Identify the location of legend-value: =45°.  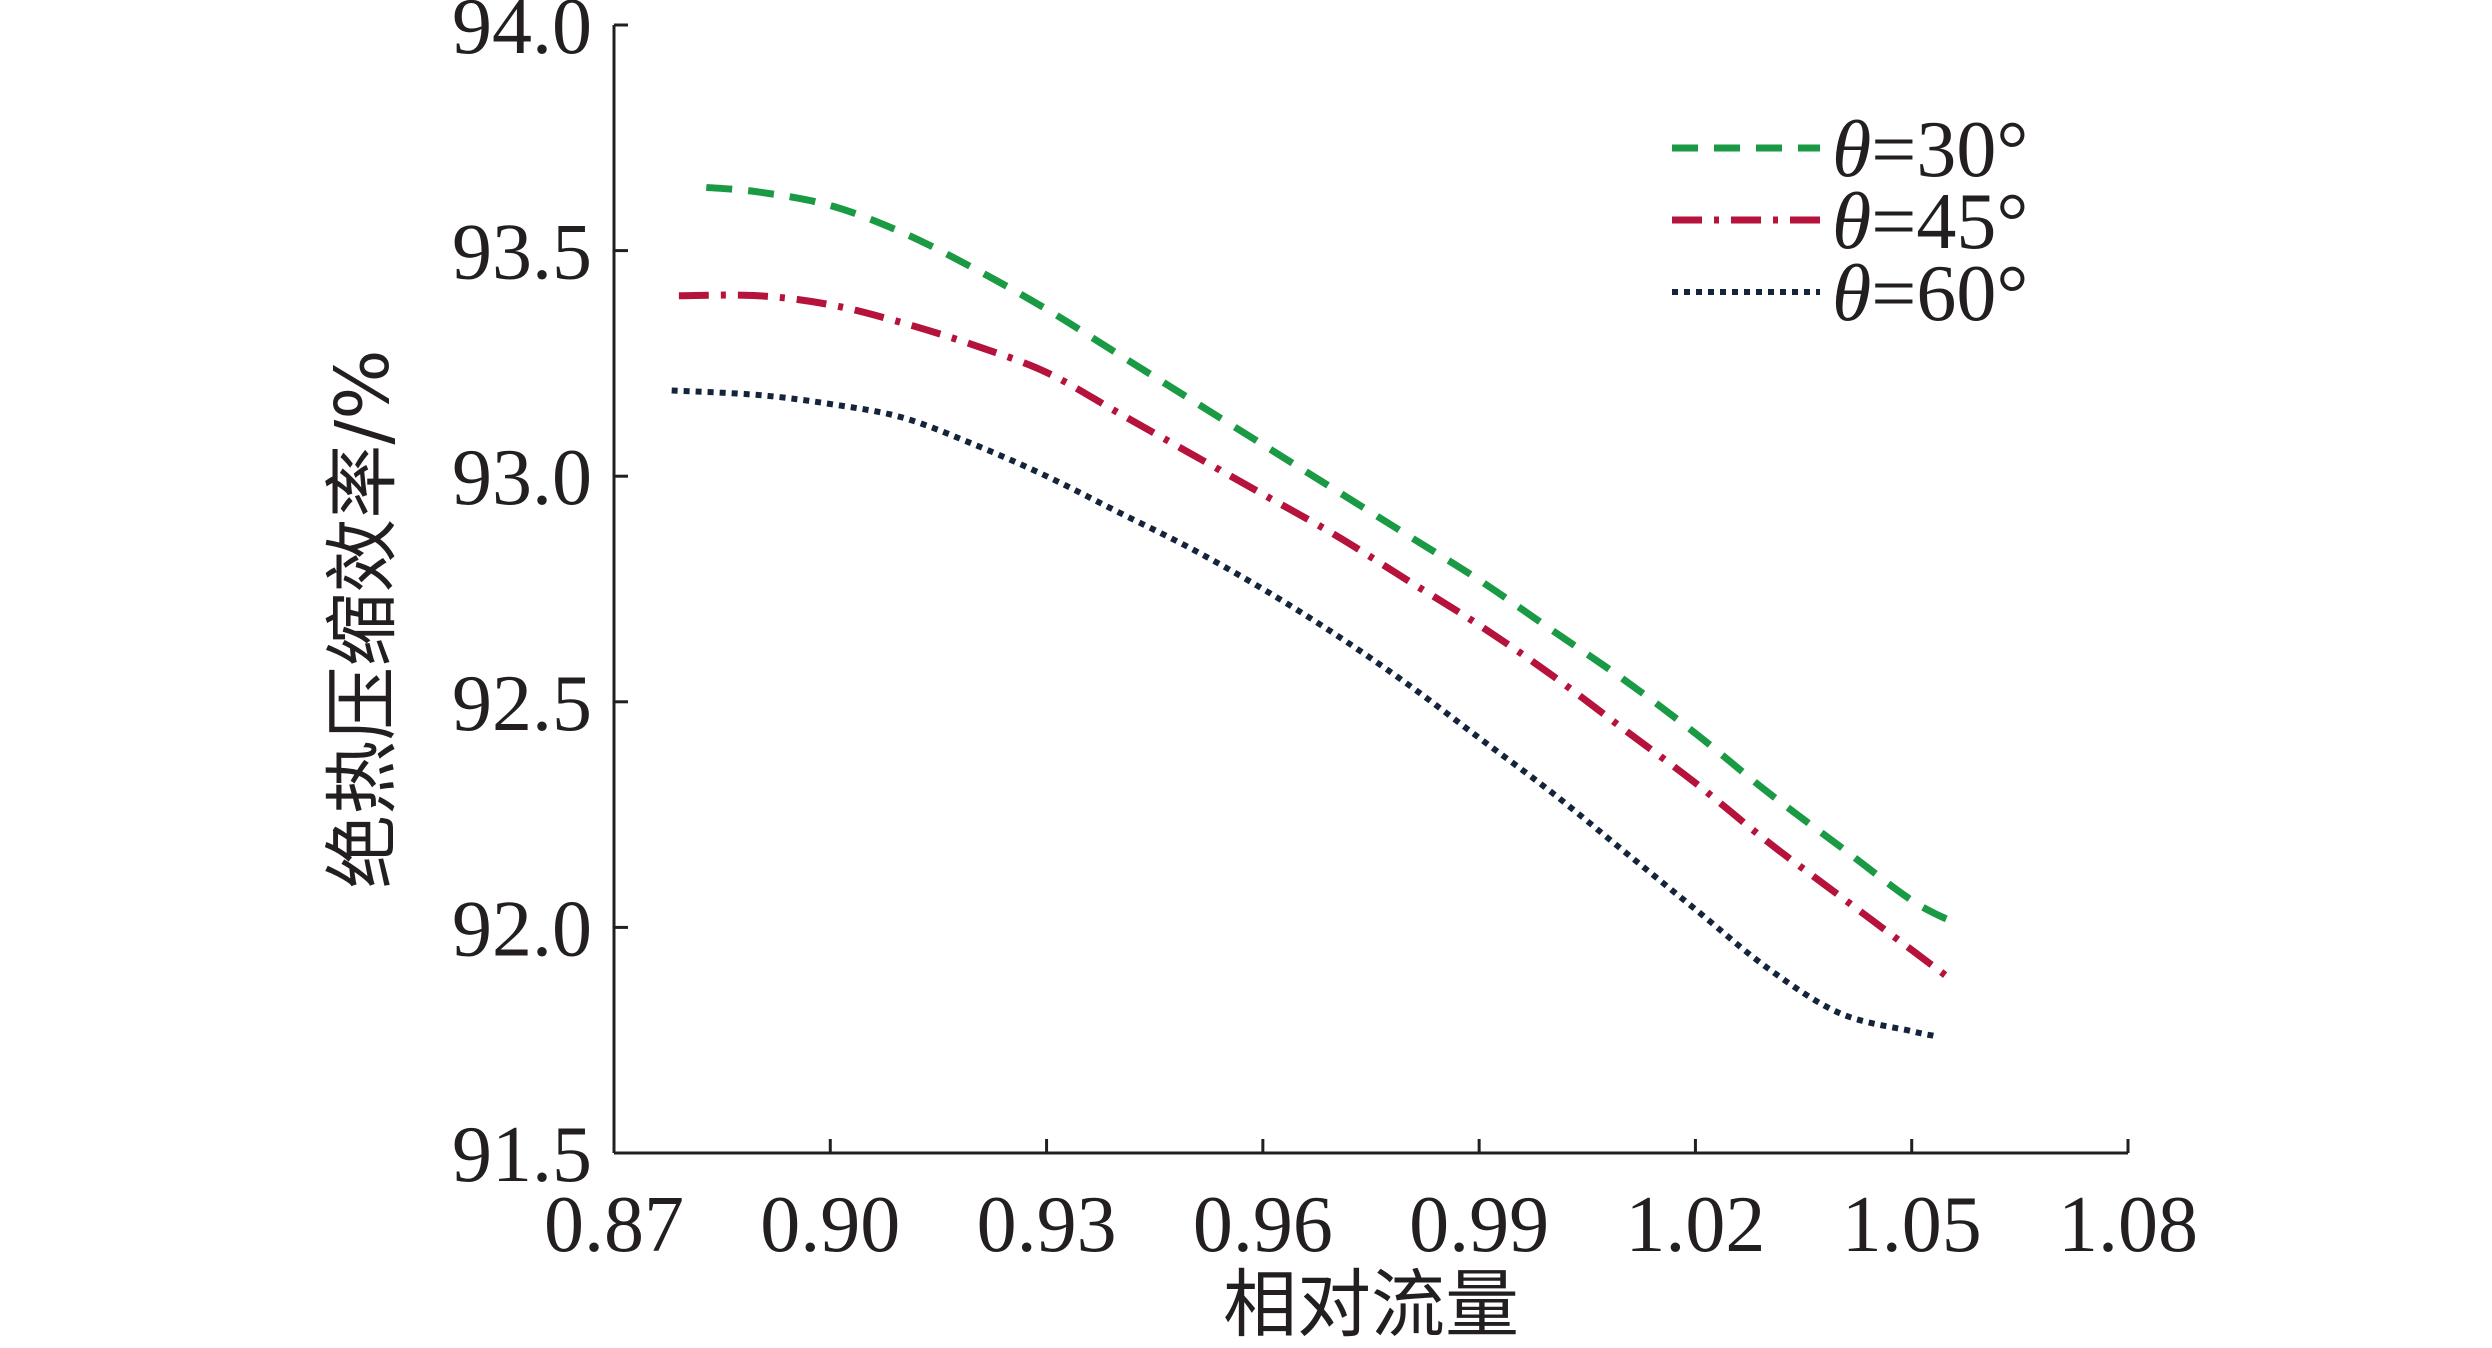
(1949, 222).